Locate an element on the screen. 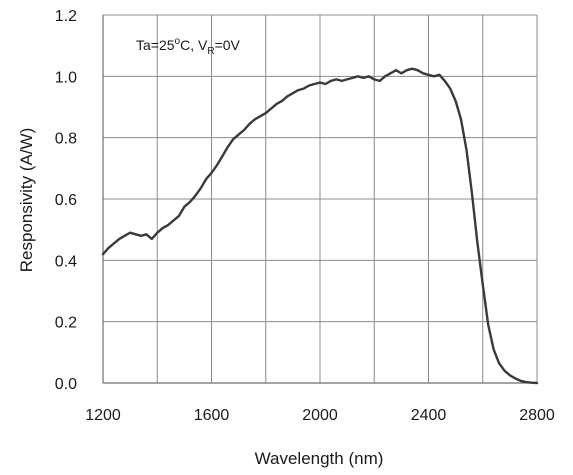  condition-annotation: Ta=25oC, VR=0V is located at coordinates (188, 46).